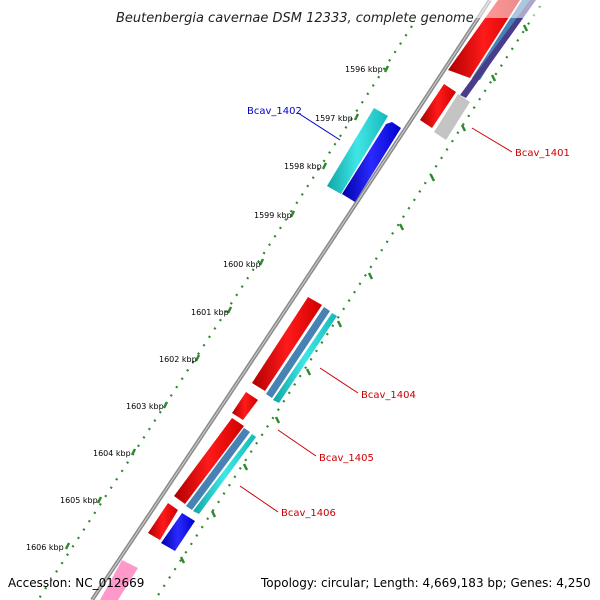  Describe the element at coordinates (388, 395) in the screenshot. I see `gene-label-bcav-1404: Bcav_1404` at that location.